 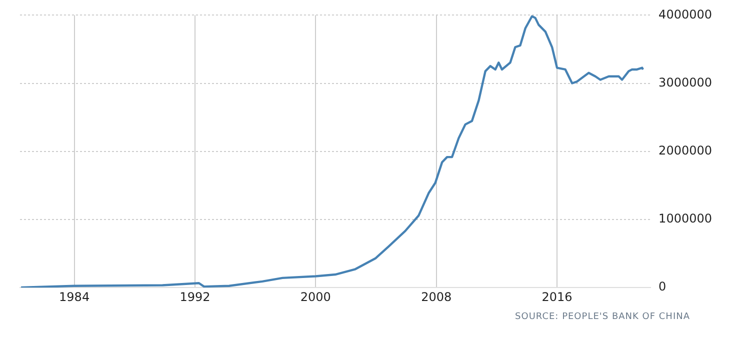 I want to click on y-tick-label: 1000000, so click(x=685, y=219).